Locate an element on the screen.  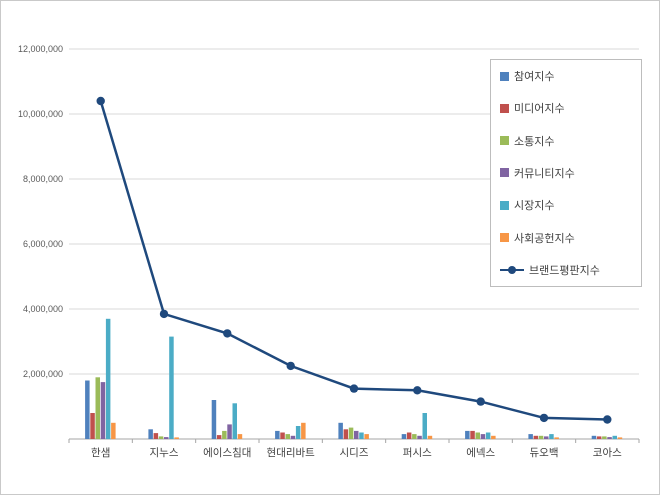
legend-line-swatch is located at coordinates (512, 270).